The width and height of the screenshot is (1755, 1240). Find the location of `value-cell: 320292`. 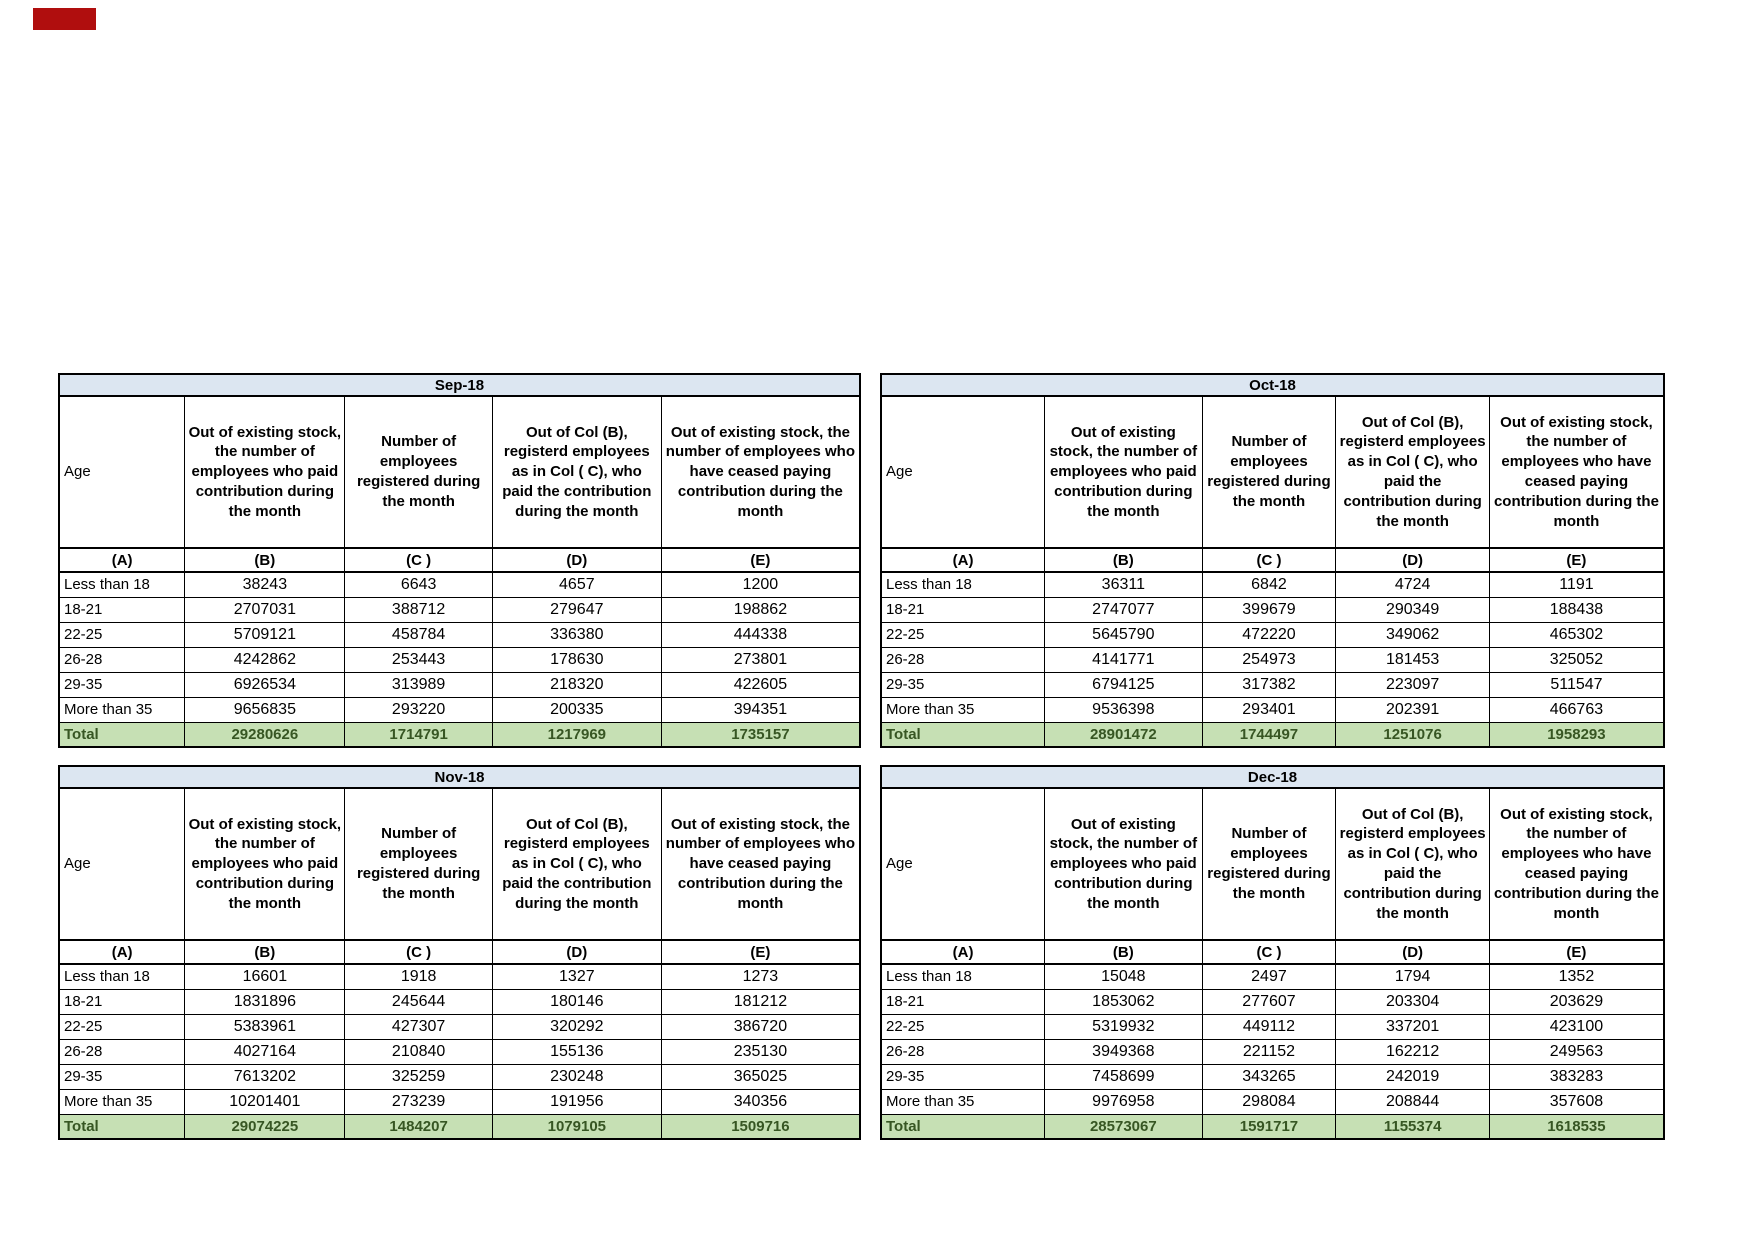

value-cell: 320292 is located at coordinates (576, 1026).